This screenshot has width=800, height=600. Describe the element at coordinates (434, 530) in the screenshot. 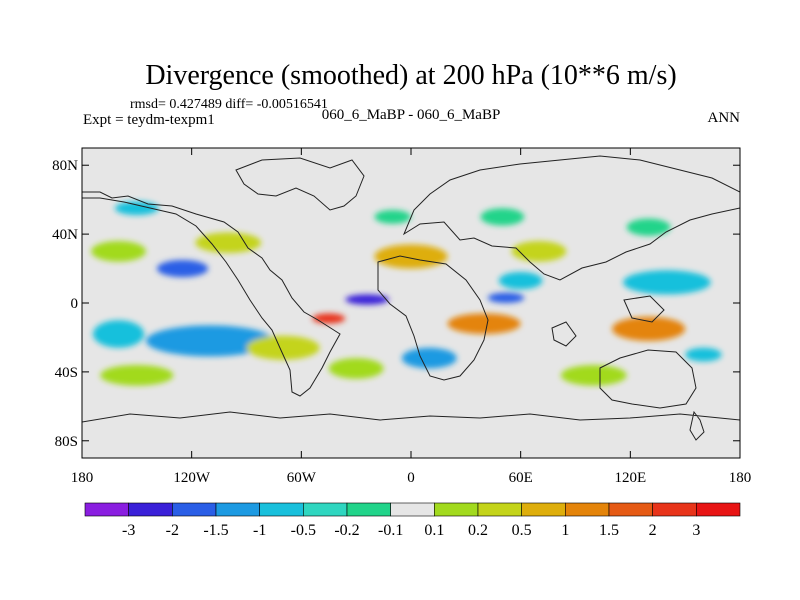

I see `colorbar-label: 0.1` at that location.